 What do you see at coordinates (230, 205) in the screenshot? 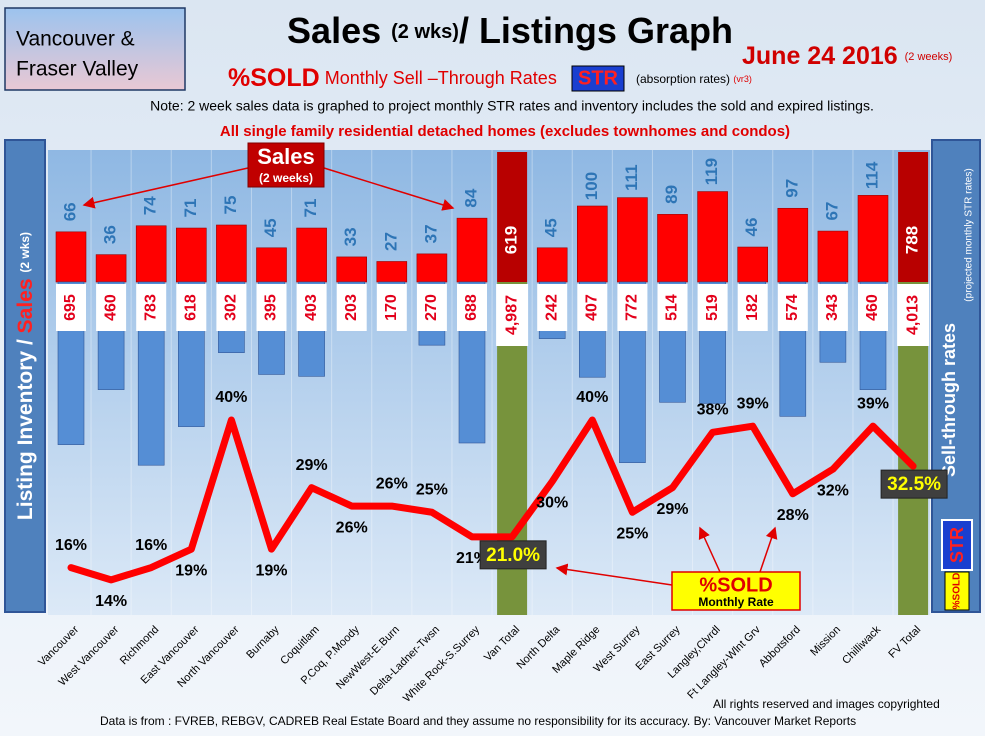
I see `sales-label: 75` at bounding box center [230, 205].